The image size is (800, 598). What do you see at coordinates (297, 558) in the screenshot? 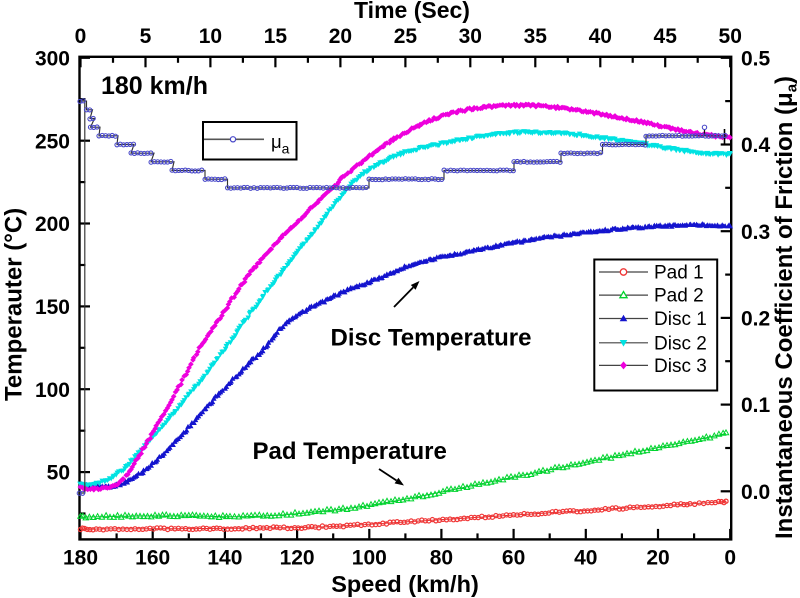
I see `svg-text: 120` at bounding box center [297, 558].